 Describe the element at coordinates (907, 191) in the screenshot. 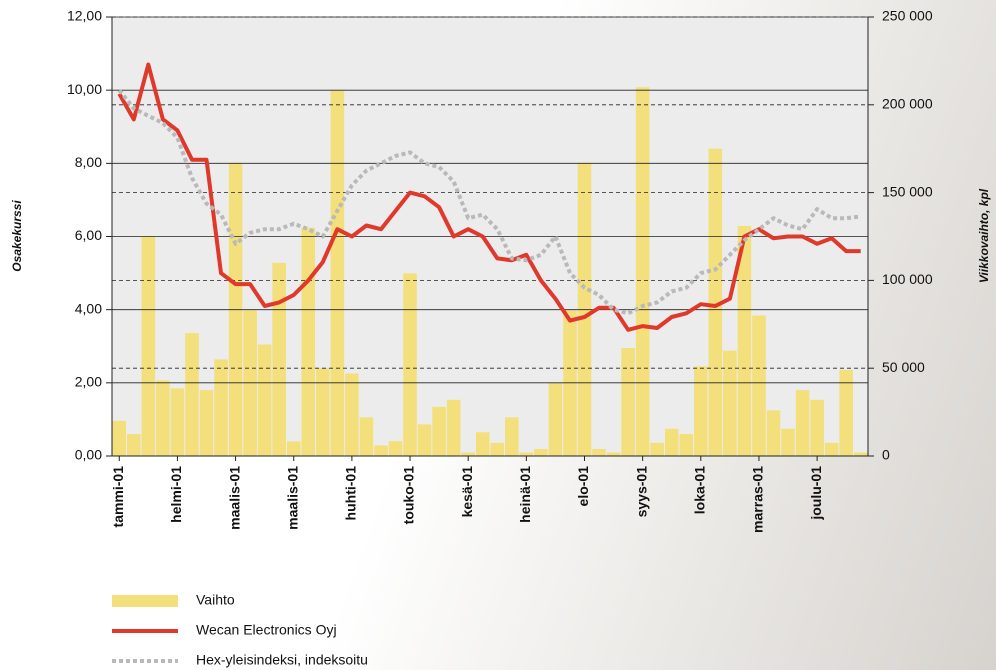

I see `y2-tick-label: 150 000` at that location.